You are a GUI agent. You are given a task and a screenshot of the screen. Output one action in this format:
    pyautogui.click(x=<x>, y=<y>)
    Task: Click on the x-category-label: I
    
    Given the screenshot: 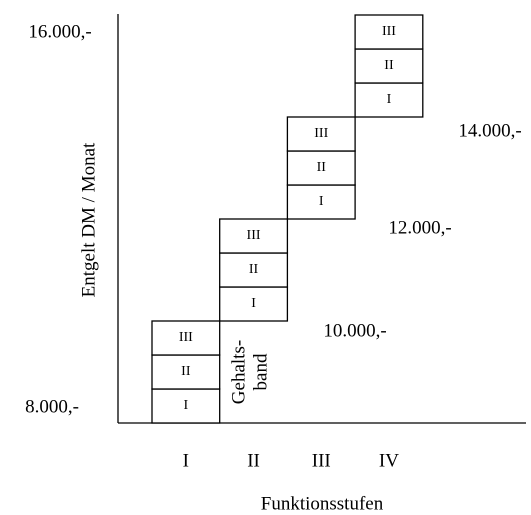 What is the action you would take?
    pyautogui.click(x=186, y=460)
    